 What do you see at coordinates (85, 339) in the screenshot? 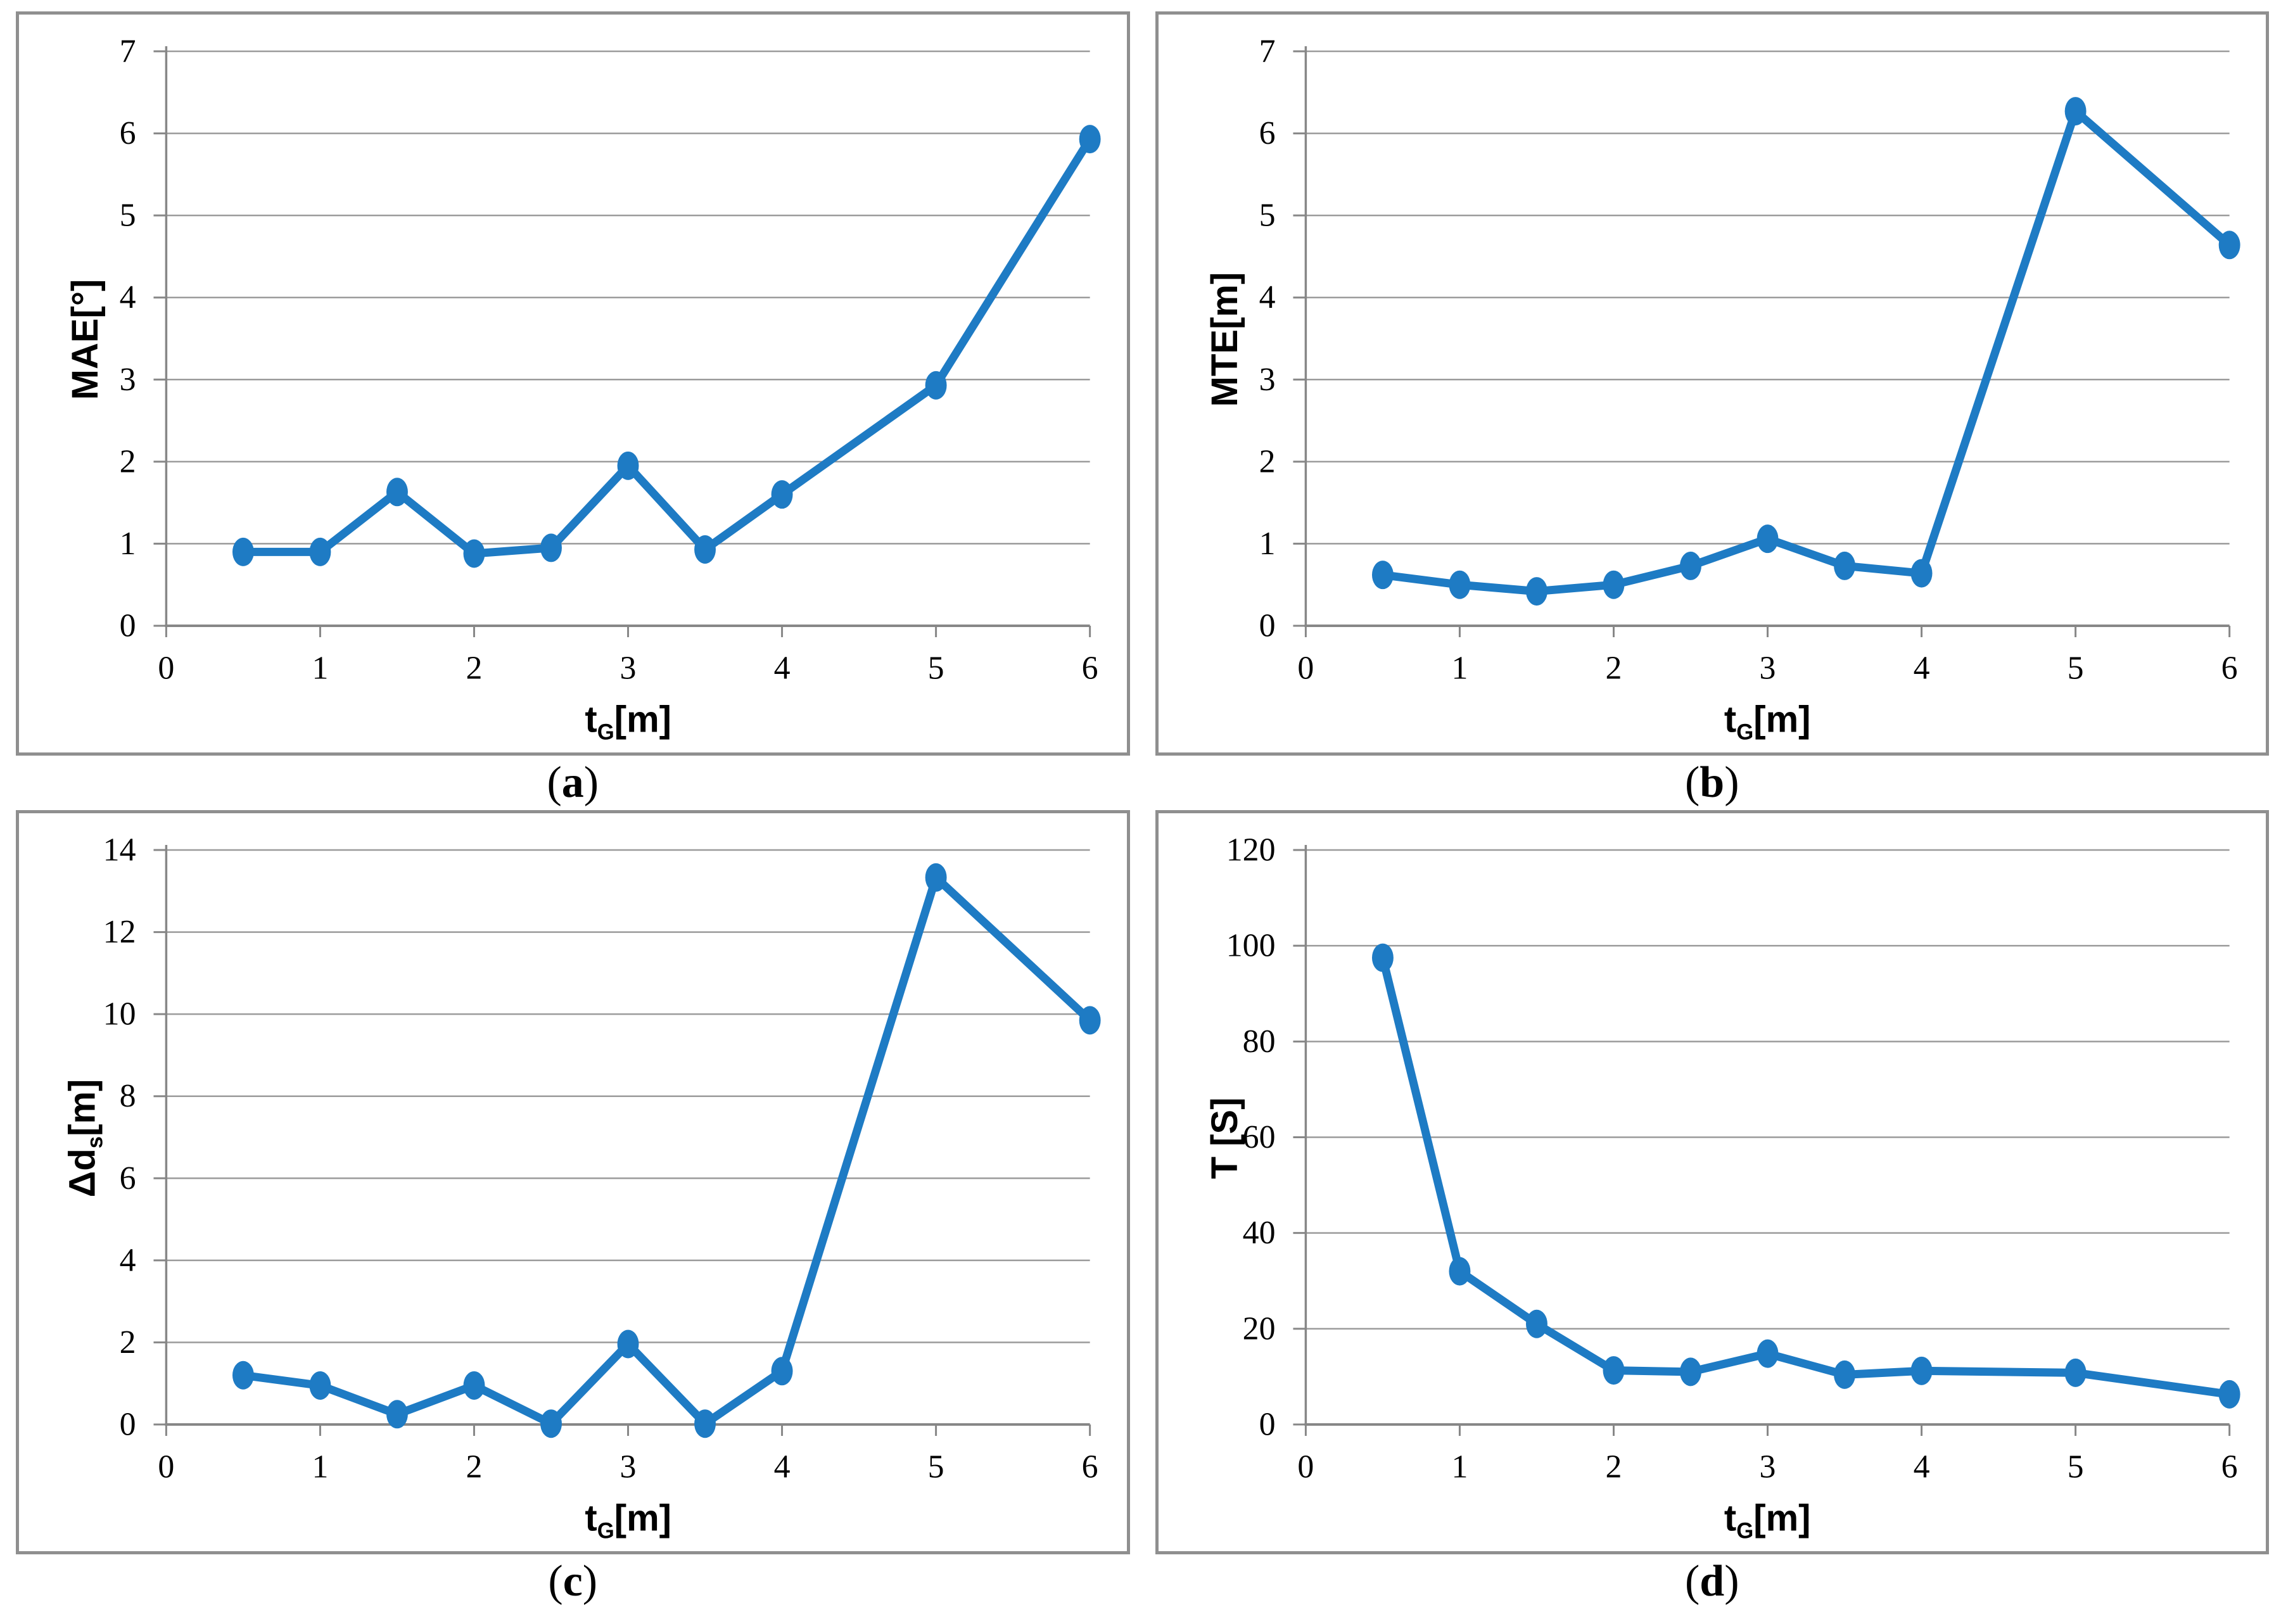
I see `axis-title-text: MAE[°]` at bounding box center [85, 339].